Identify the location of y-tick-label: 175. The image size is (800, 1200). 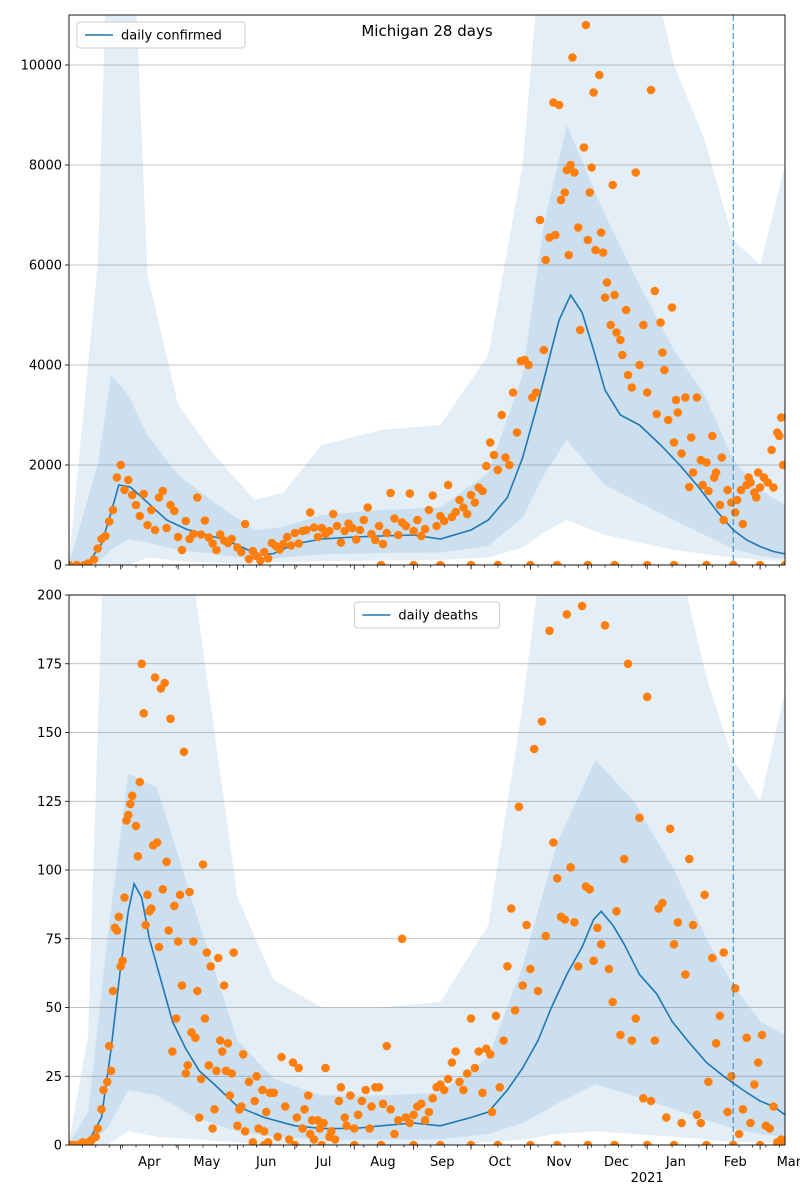
(49, 664).